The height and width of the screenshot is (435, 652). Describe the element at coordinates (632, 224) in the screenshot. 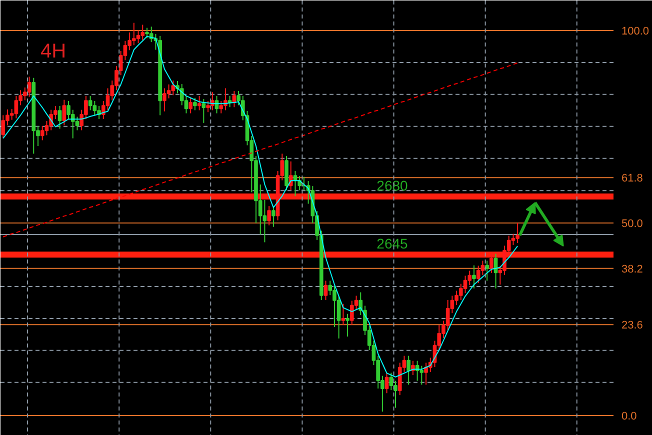

I see `y-tick-label: 50.0` at that location.